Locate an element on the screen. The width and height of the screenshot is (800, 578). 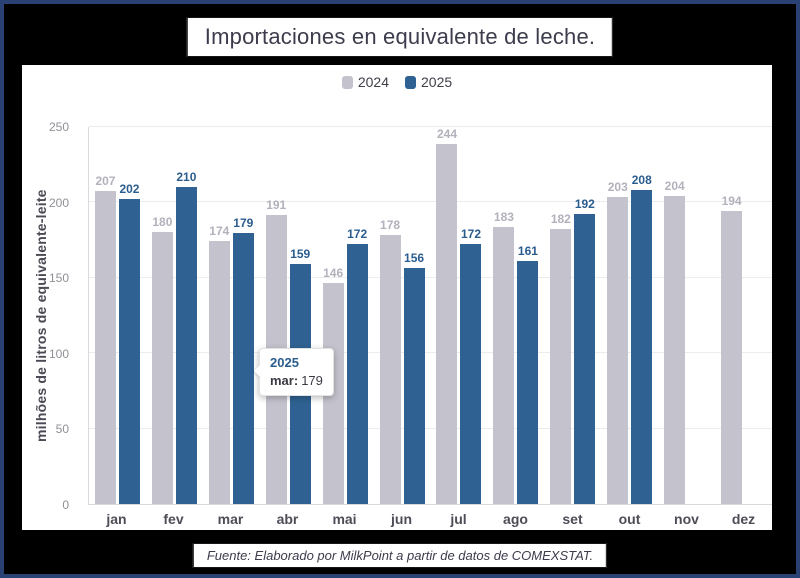
bar-slot-2025-nov is located at coordinates (698, 315).